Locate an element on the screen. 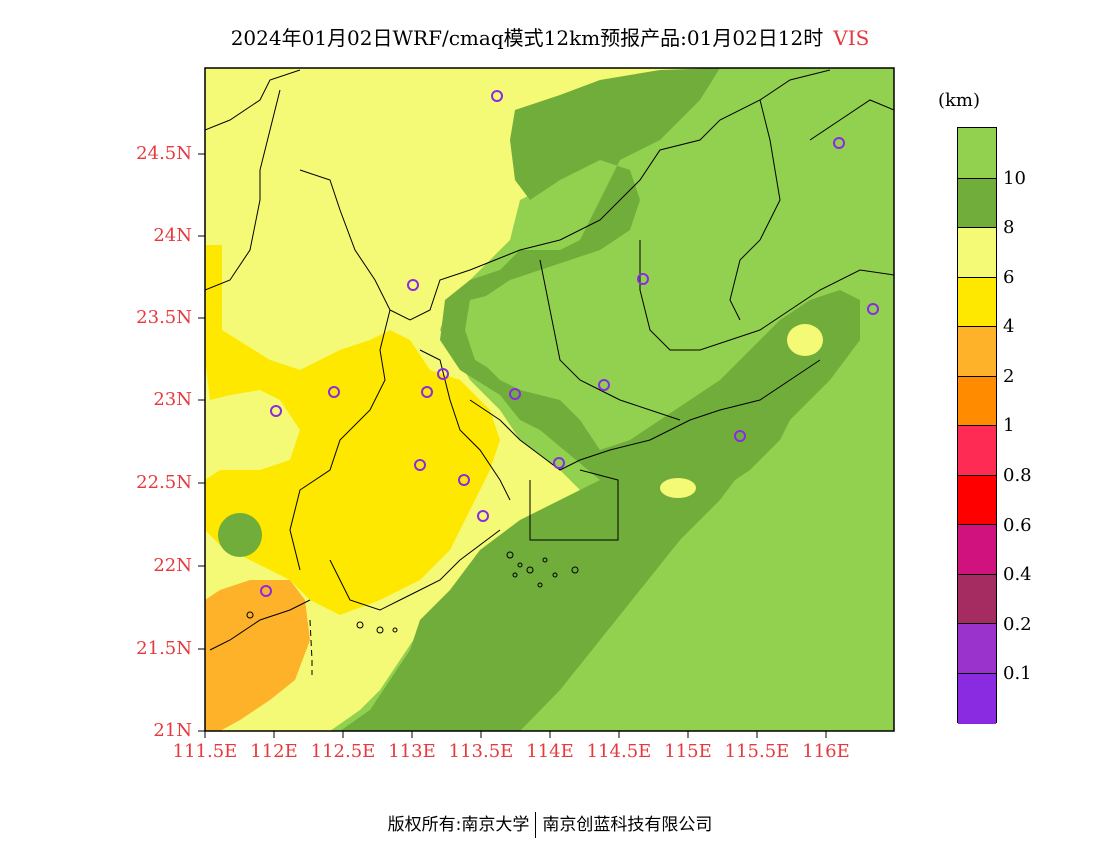 The width and height of the screenshot is (1100, 850). legend-label: 0.6 is located at coordinates (1017, 525).